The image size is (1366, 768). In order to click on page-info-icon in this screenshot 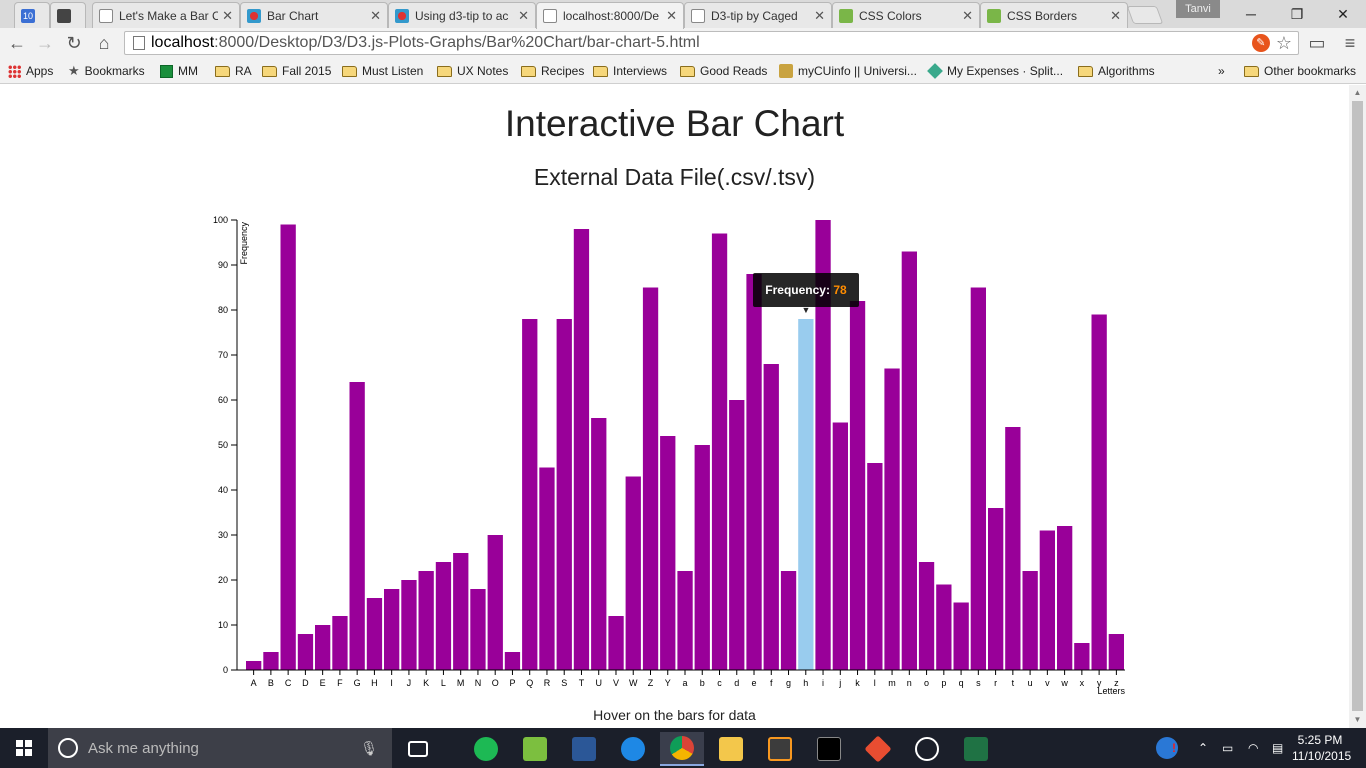, I will do `click(139, 43)`.